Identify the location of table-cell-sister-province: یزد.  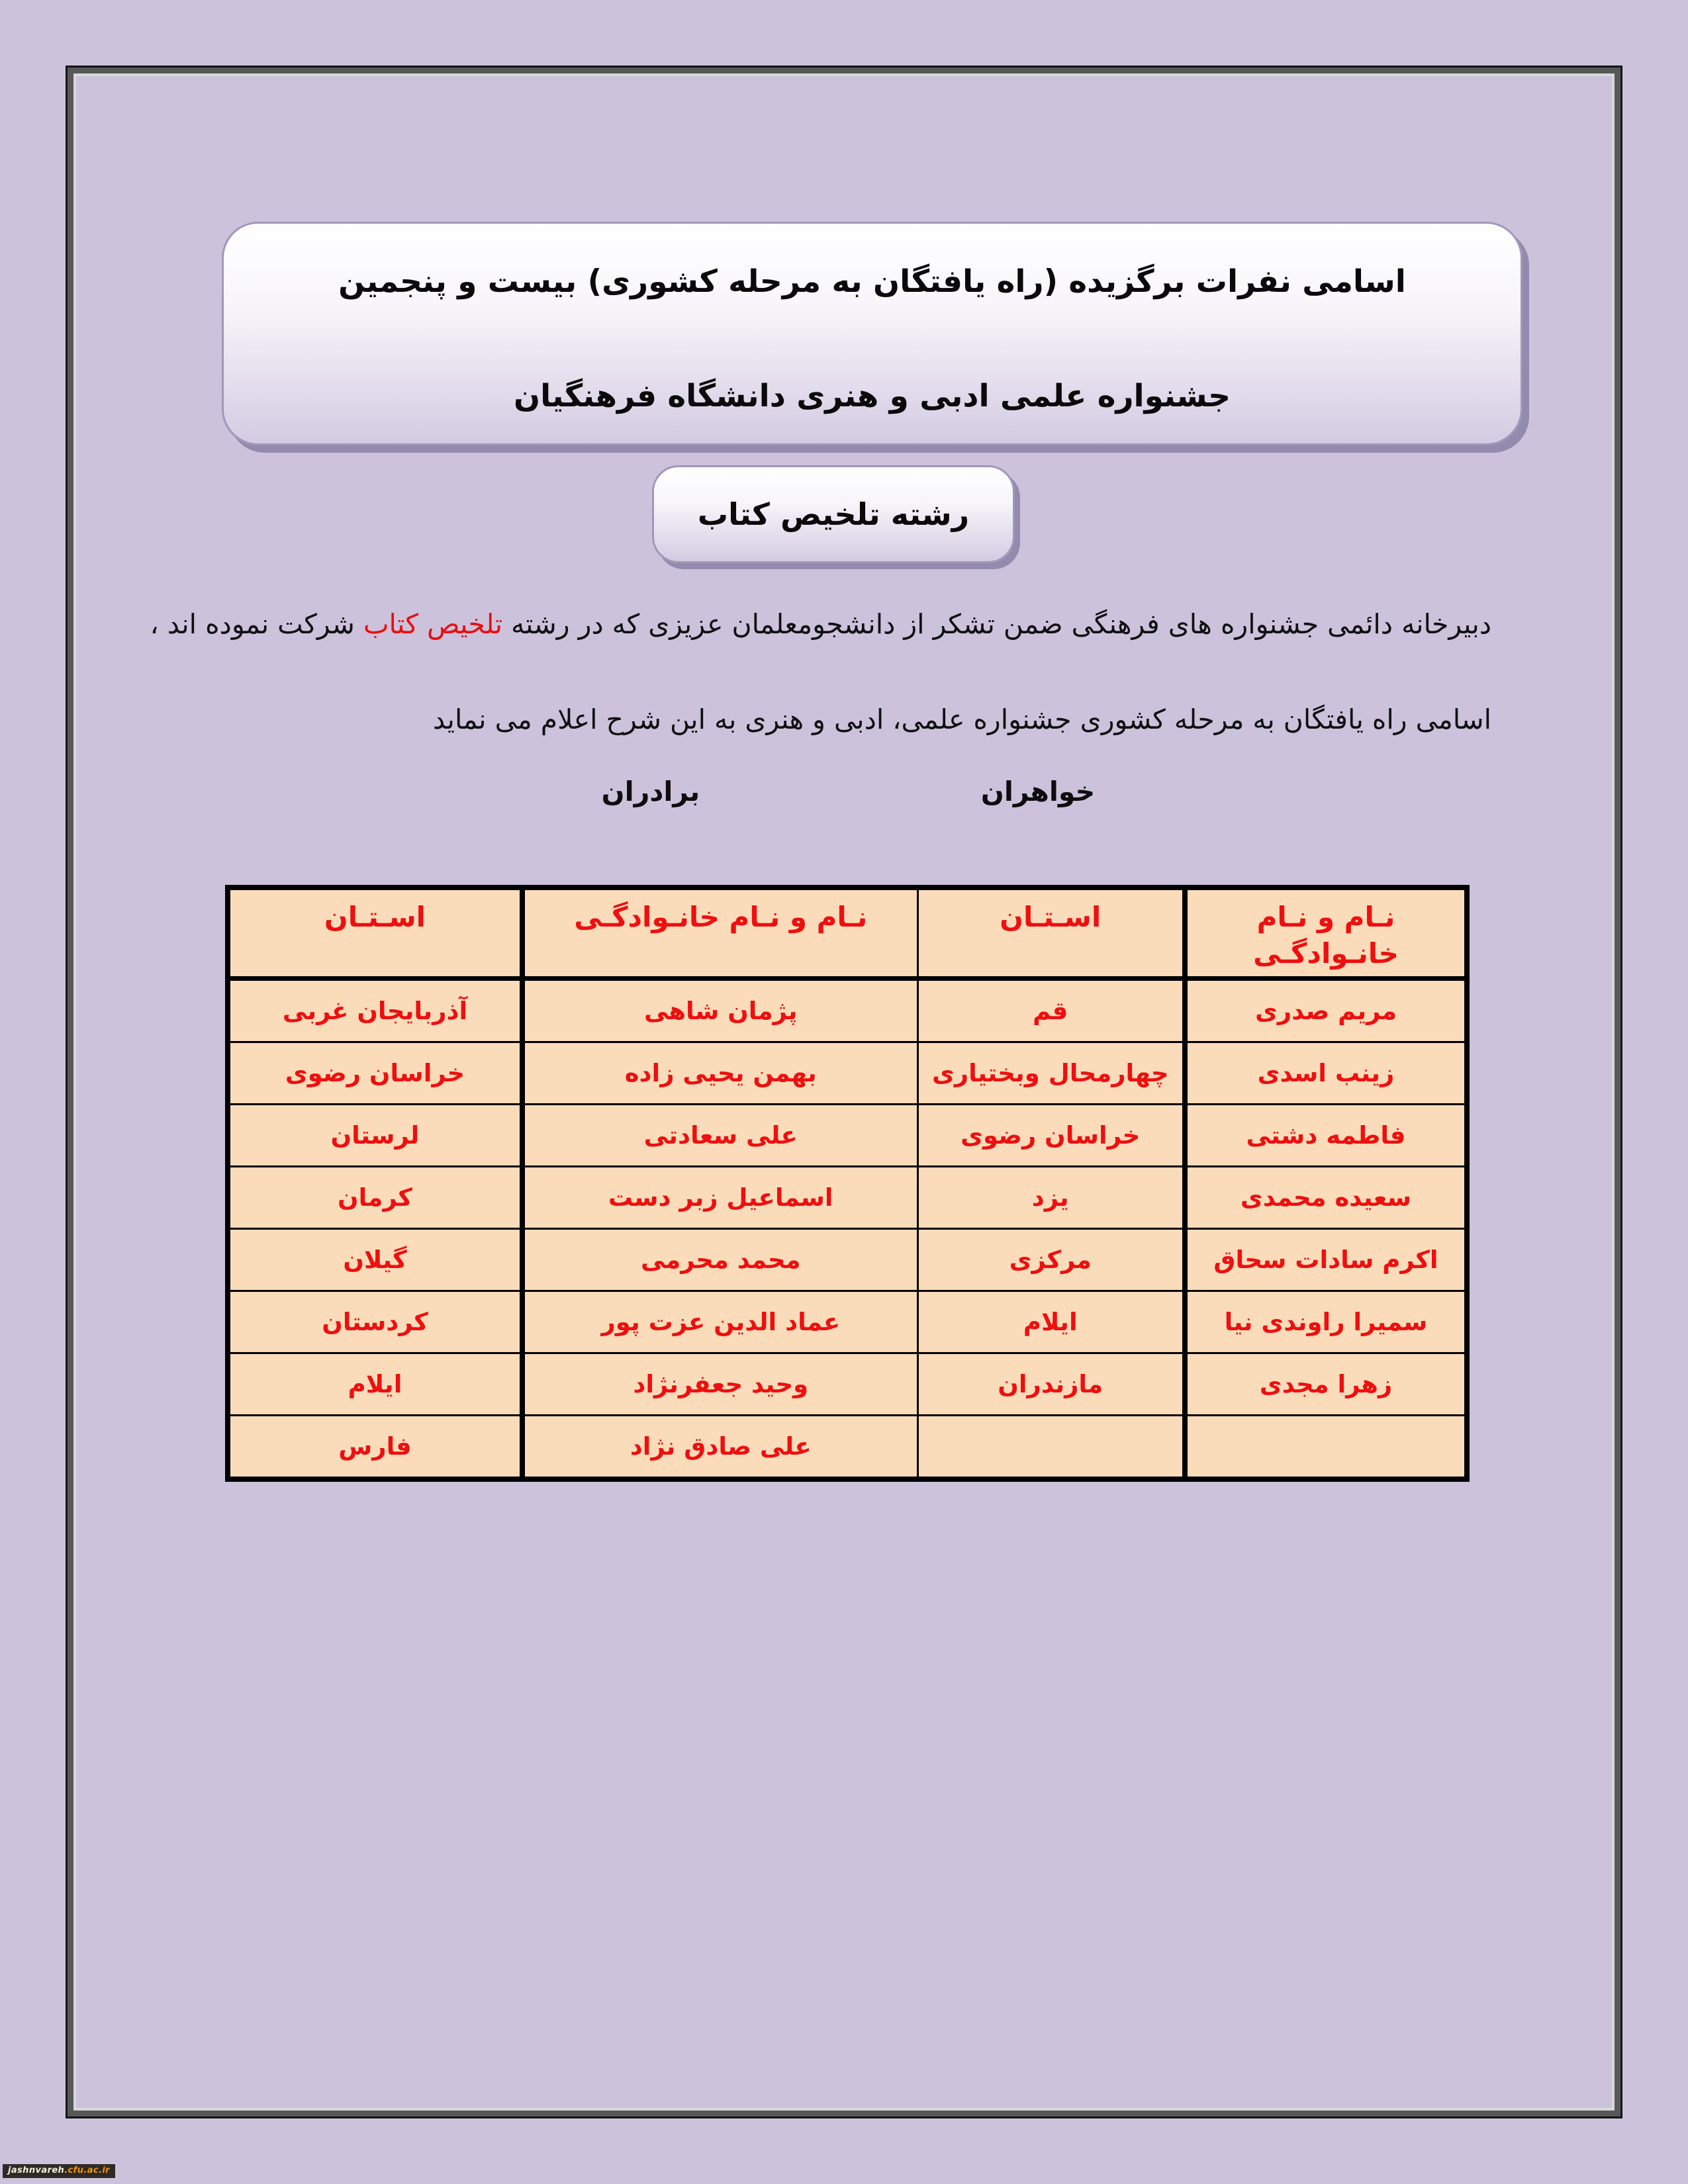
(1051, 1197).